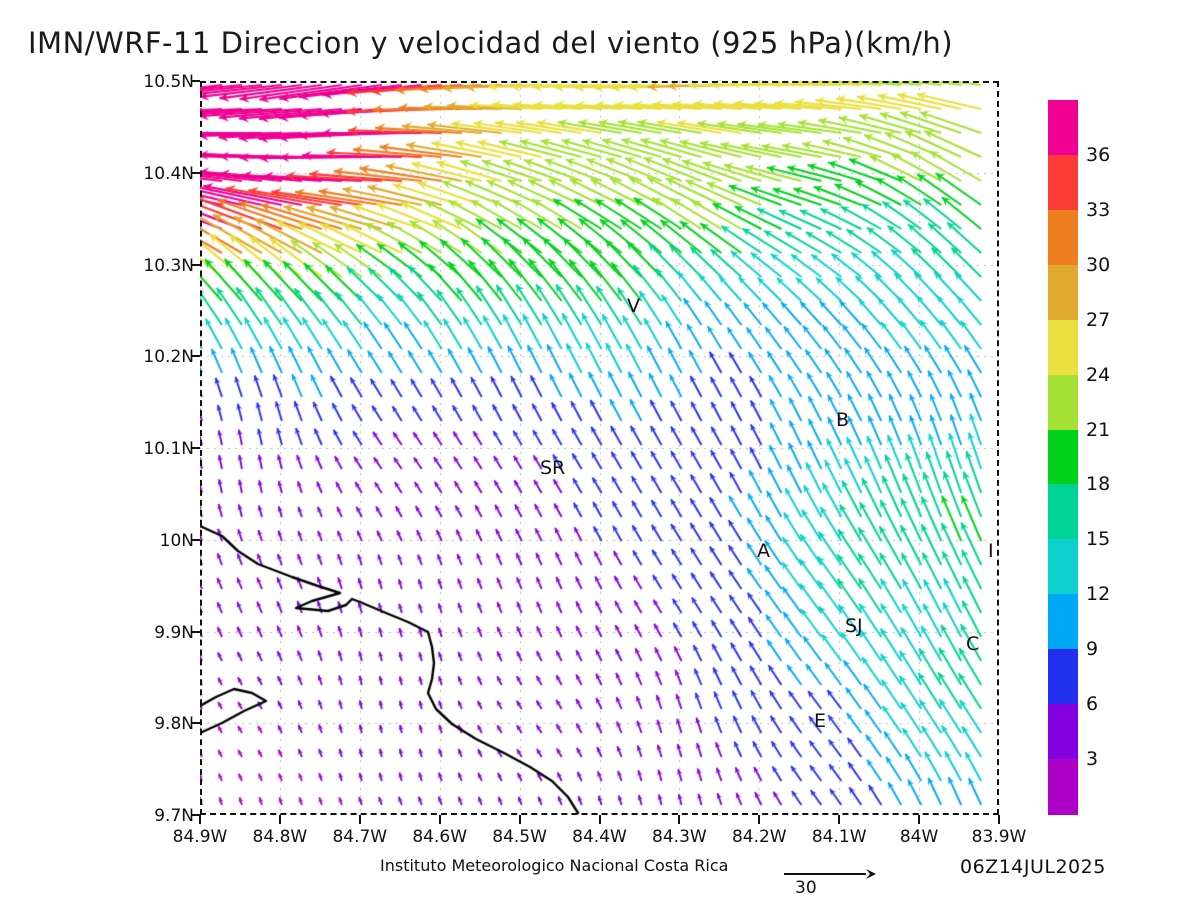 The image size is (1200, 900). What do you see at coordinates (200, 837) in the screenshot?
I see `x-tick-label: 84.9W` at bounding box center [200, 837].